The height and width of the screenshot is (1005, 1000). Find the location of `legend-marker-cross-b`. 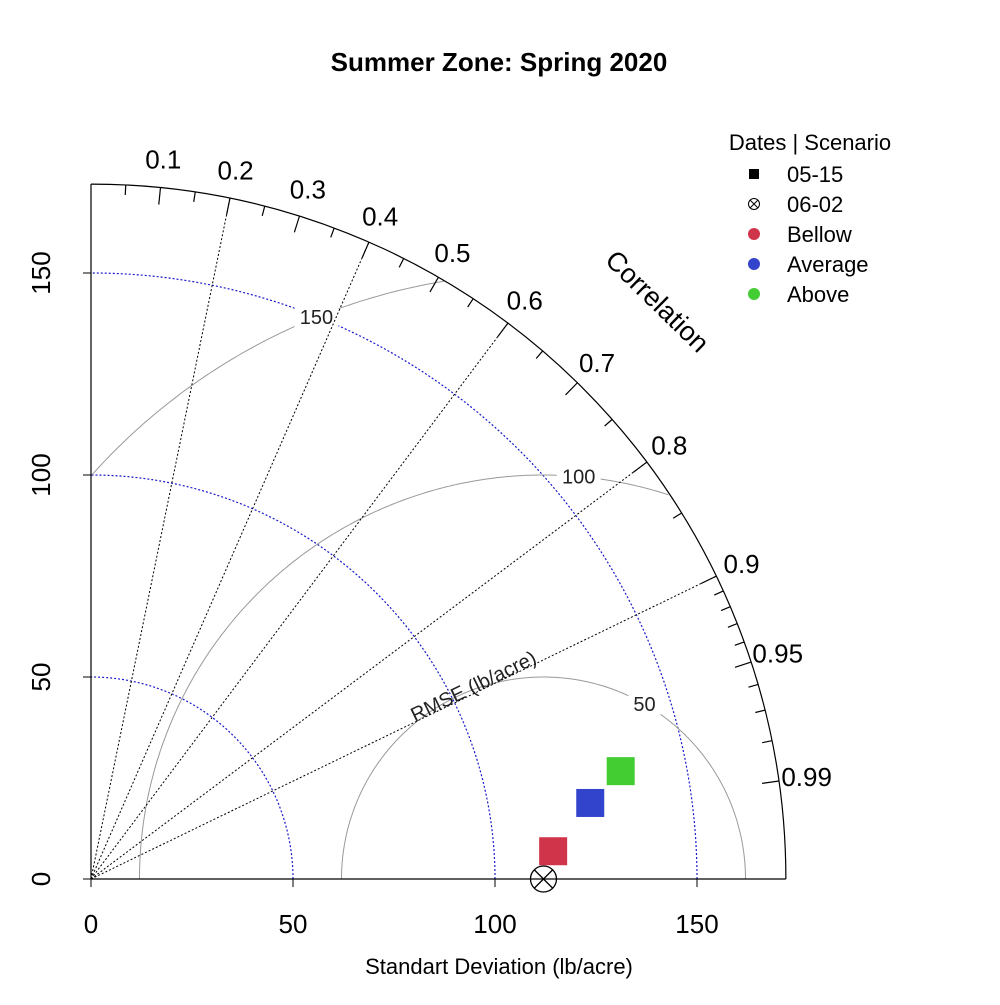

legend-marker-cross-b is located at coordinates (754, 204).